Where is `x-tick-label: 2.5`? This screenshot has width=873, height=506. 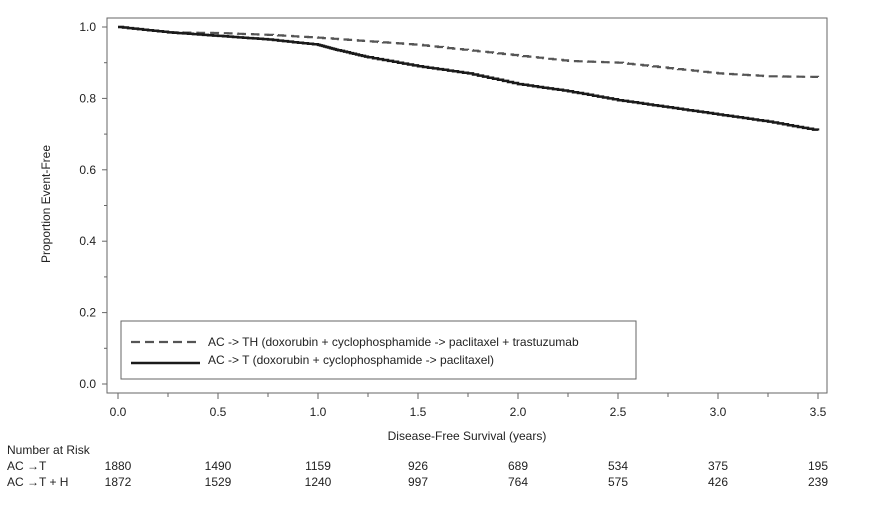
x-tick-label: 2.5 is located at coordinates (618, 412).